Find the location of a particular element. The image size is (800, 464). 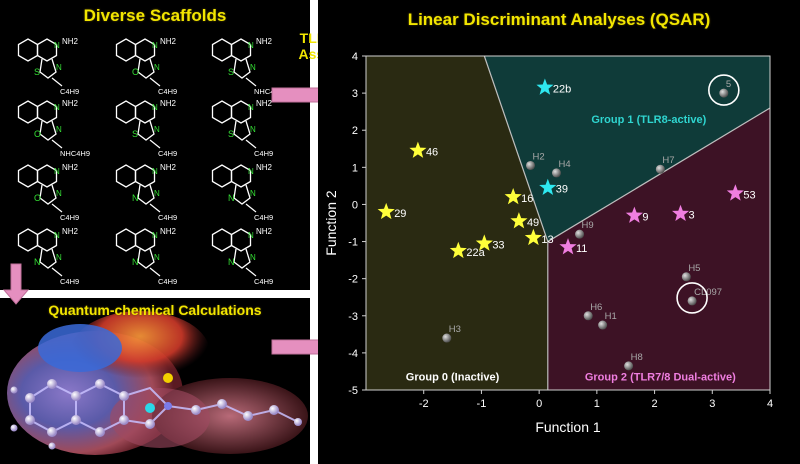

molecule-10: N NH2 N N C4H9 is located at coordinates (60, 253).